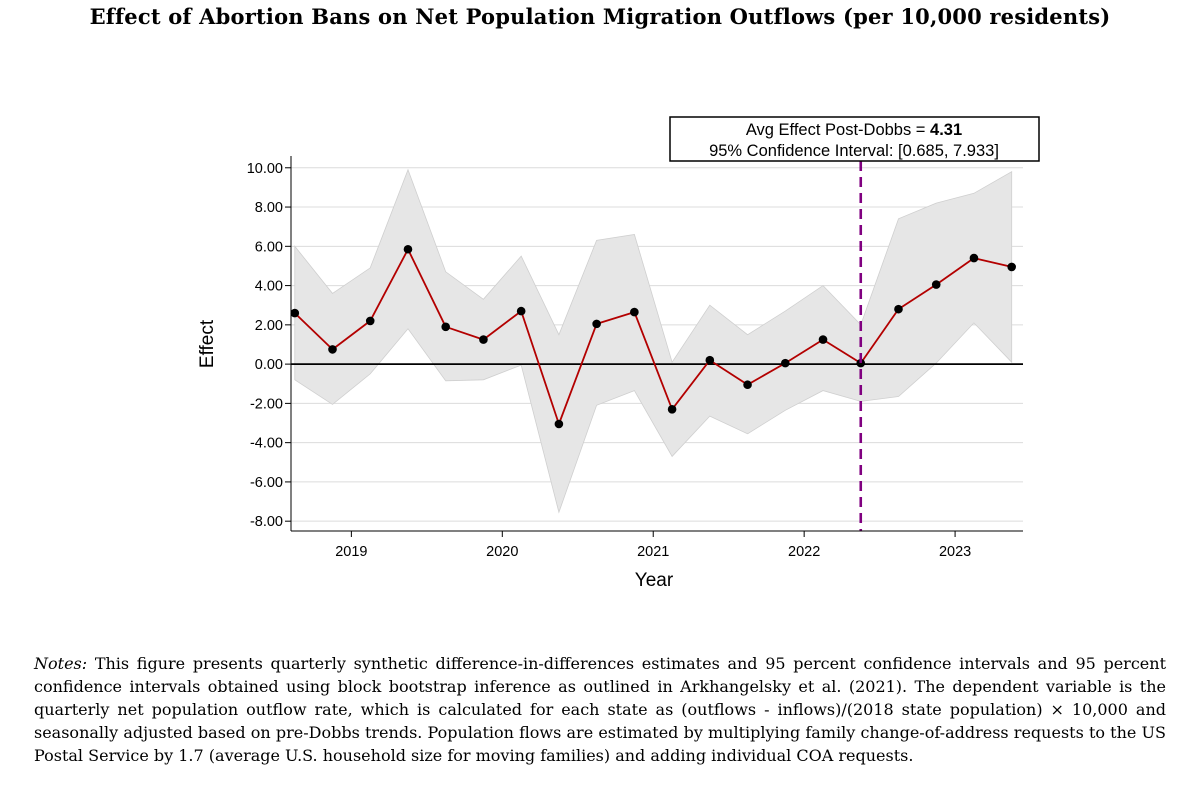 Image resolution: width=1200 pixels, height=812 pixels. What do you see at coordinates (269, 247) in the screenshot?
I see `y-tick-label: 6.00` at bounding box center [269, 247].